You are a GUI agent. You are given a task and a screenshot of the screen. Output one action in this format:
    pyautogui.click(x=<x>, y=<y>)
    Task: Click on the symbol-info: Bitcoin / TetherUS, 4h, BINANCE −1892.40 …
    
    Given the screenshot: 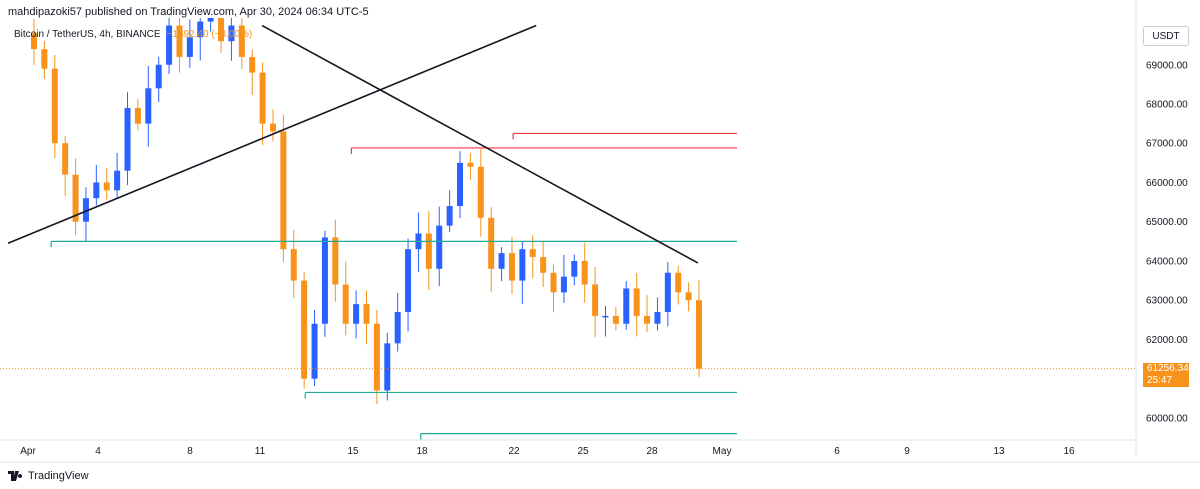 What is the action you would take?
    pyautogui.click(x=133, y=34)
    